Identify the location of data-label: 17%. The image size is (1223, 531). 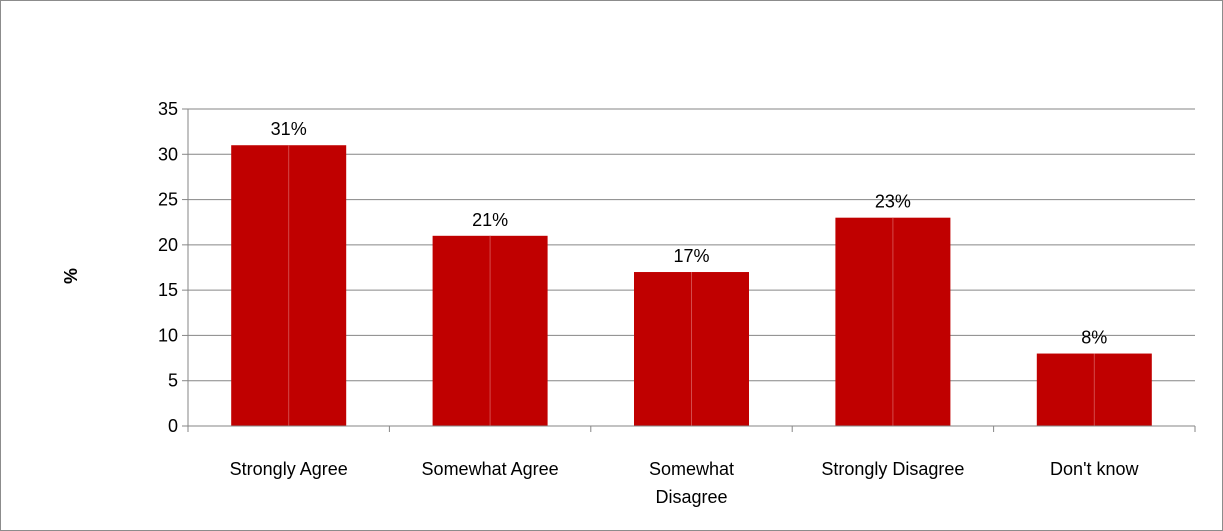
(691, 256).